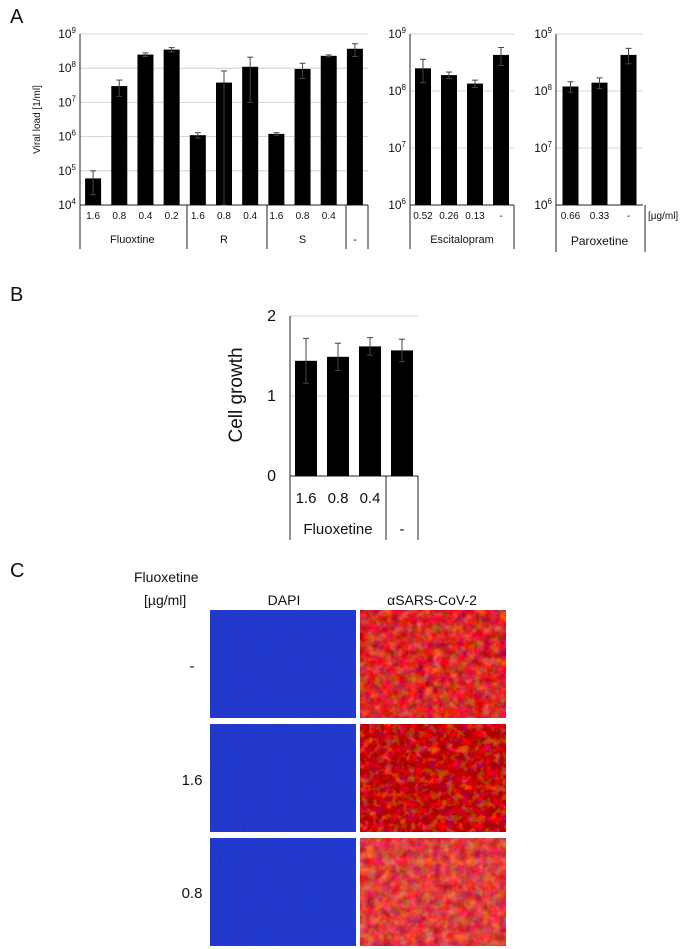  Describe the element at coordinates (132, 240) in the screenshot. I see `group-label: Fluoxtine` at that location.